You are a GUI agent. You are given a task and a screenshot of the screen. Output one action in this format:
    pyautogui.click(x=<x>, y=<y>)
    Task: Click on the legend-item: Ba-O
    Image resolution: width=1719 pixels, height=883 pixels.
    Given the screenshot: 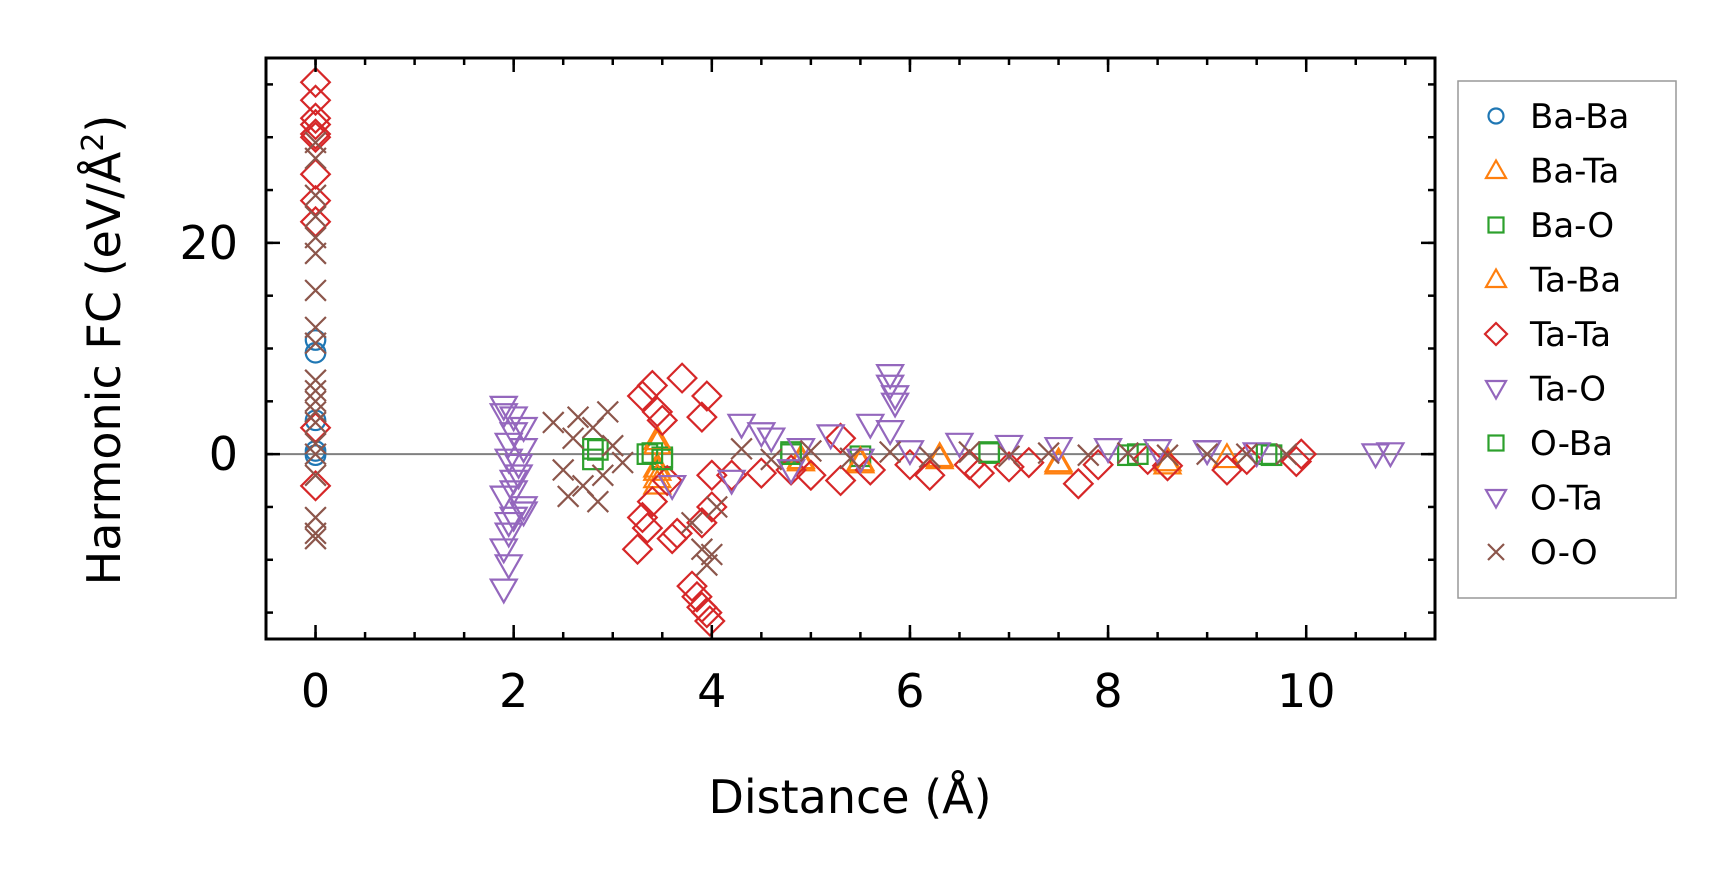 What is the action you would take?
    pyautogui.click(x=1550, y=226)
    